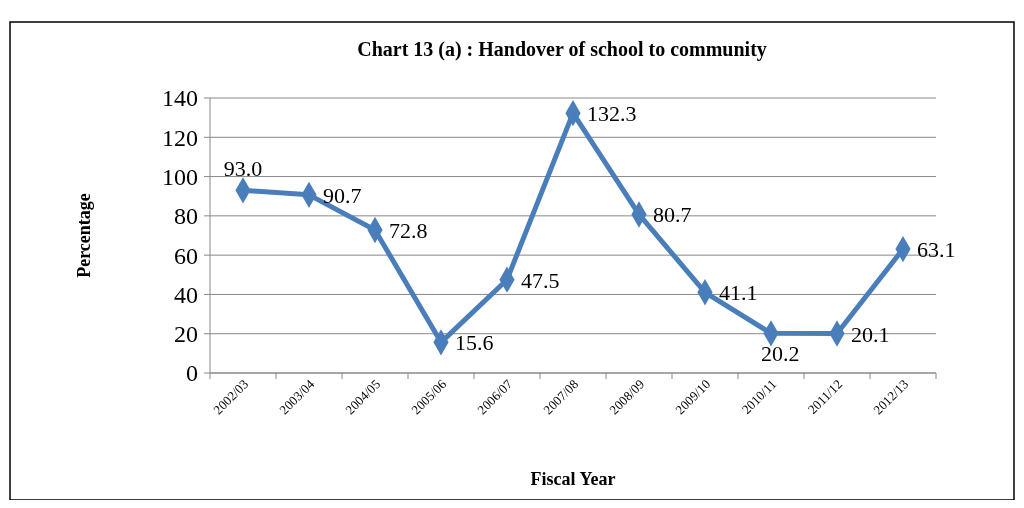 This screenshot has height=508, width=1024. Describe the element at coordinates (180, 176) in the screenshot. I see `y-tick-label: 100` at that location.